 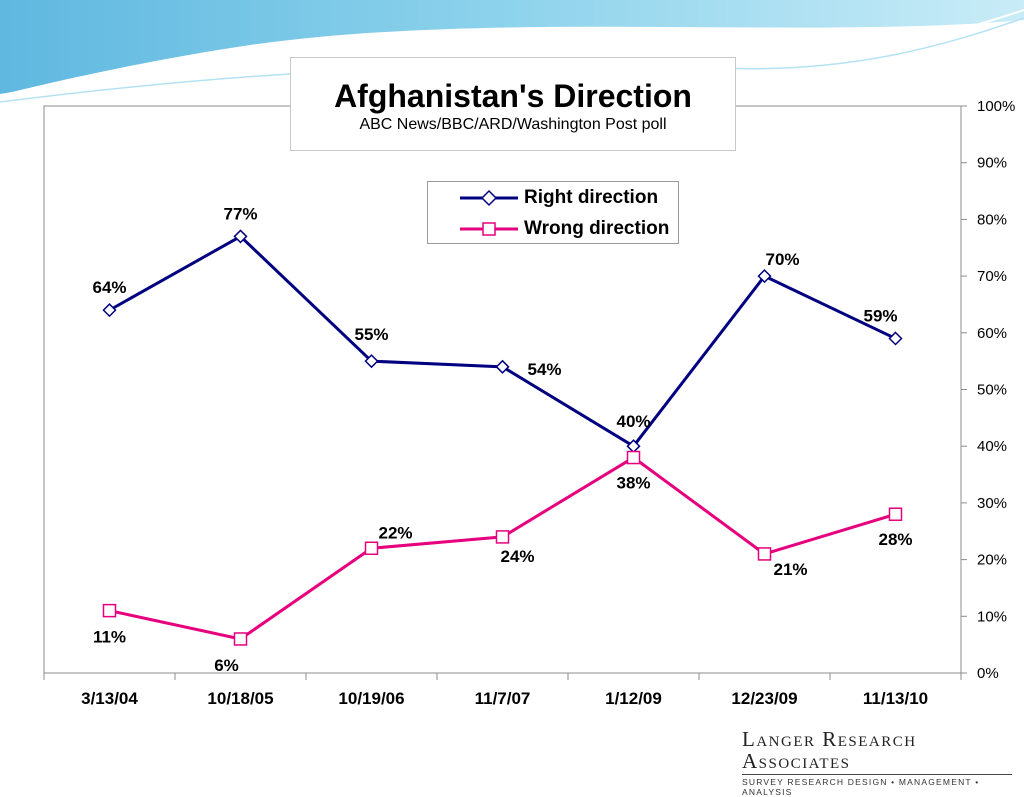 What do you see at coordinates (513, 96) in the screenshot?
I see `chart-title: Afghanistan's Direction` at bounding box center [513, 96].